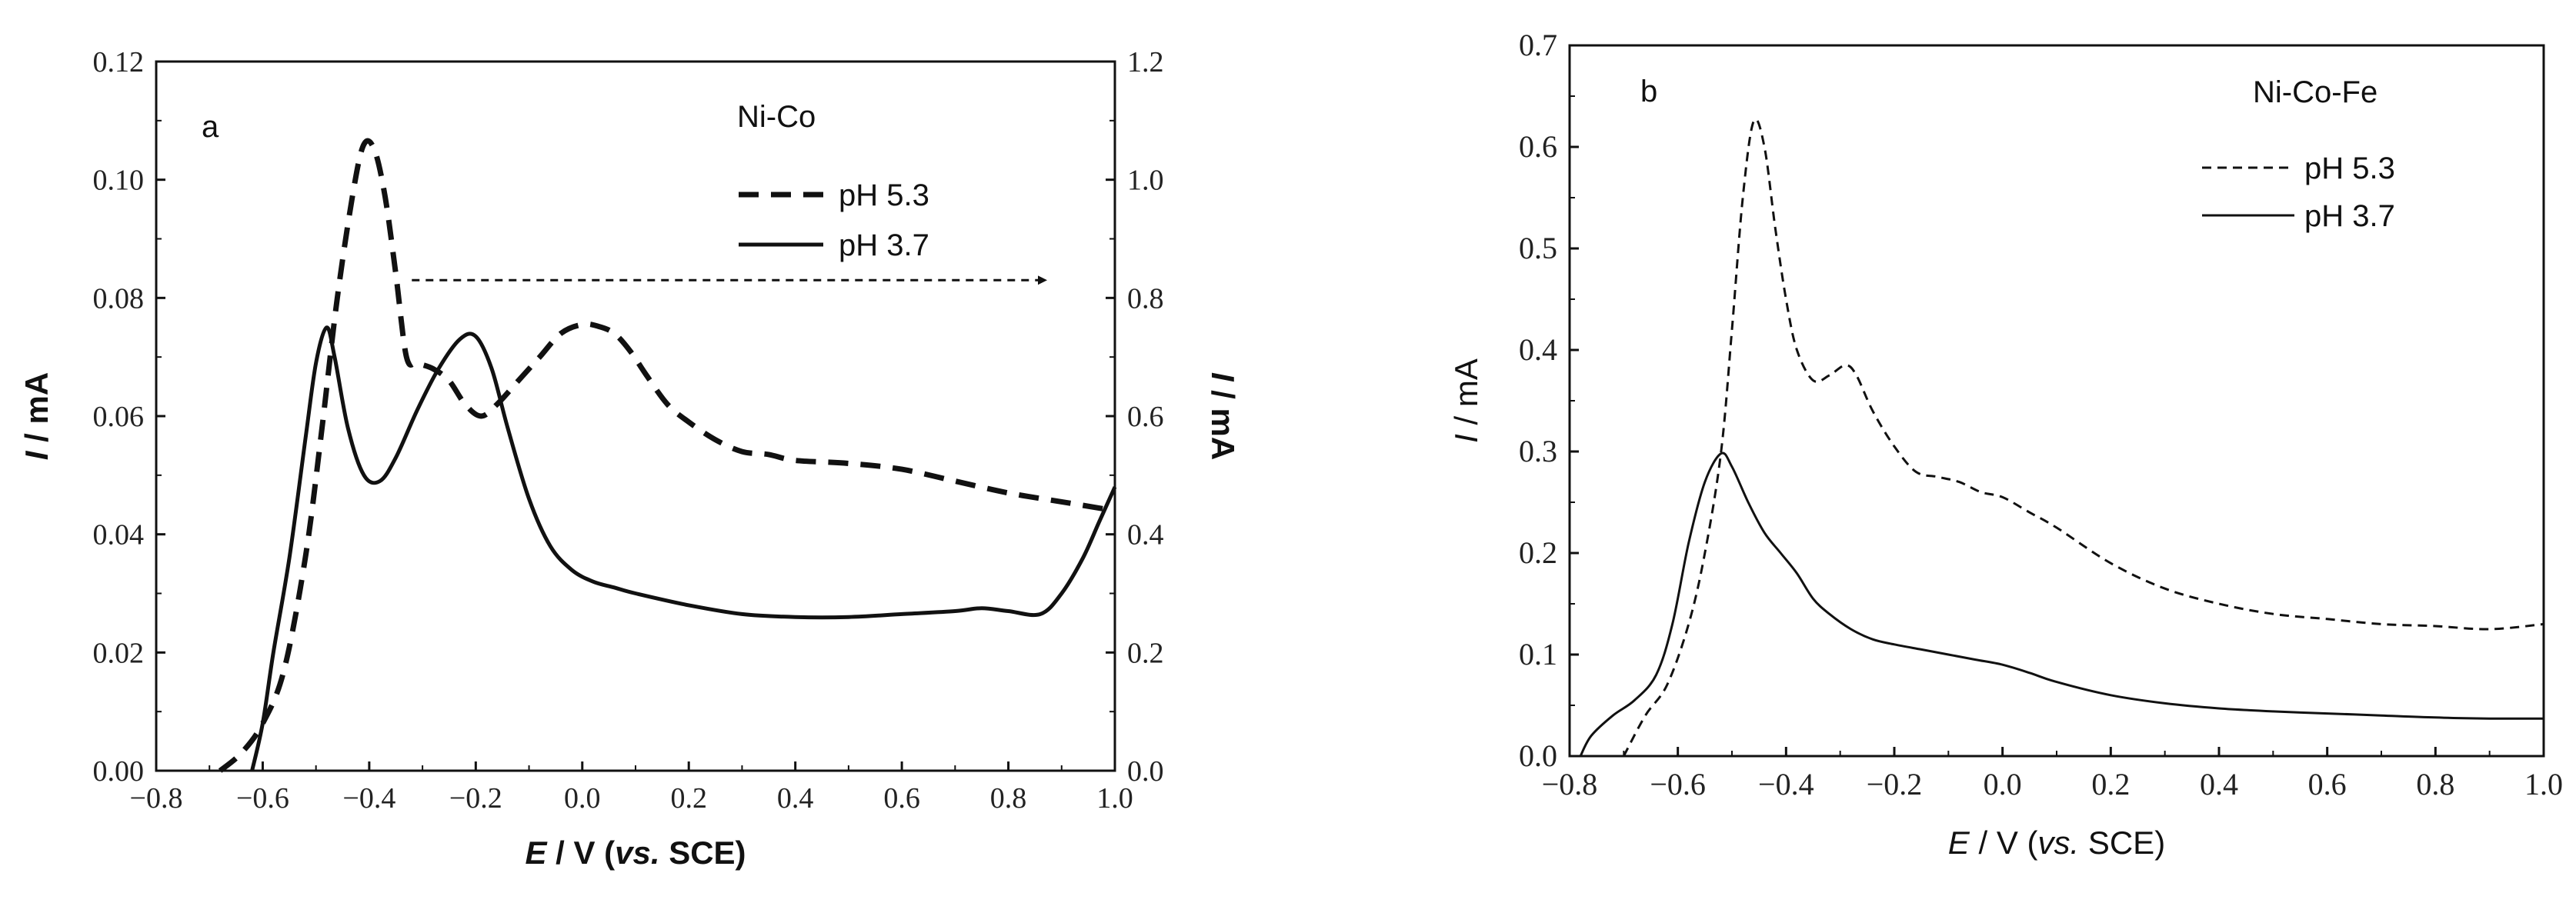 The height and width of the screenshot is (913, 2576). I want to click on b-x-tick-label: 0.8, so click(2435, 784).